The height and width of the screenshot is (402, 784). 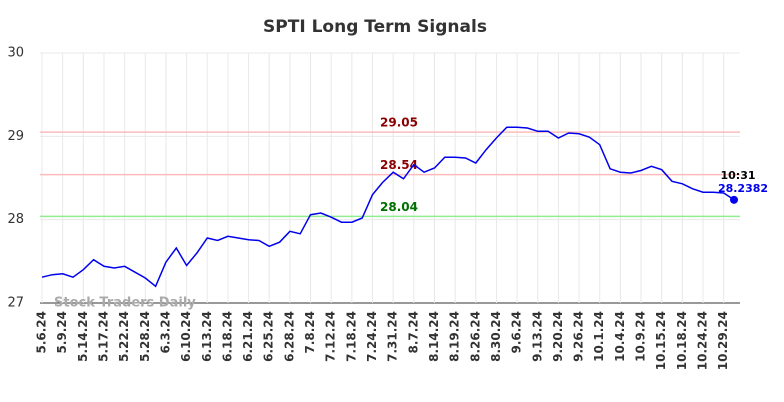 I want to click on x-tick-label: 5.22.24, so click(x=124, y=336).